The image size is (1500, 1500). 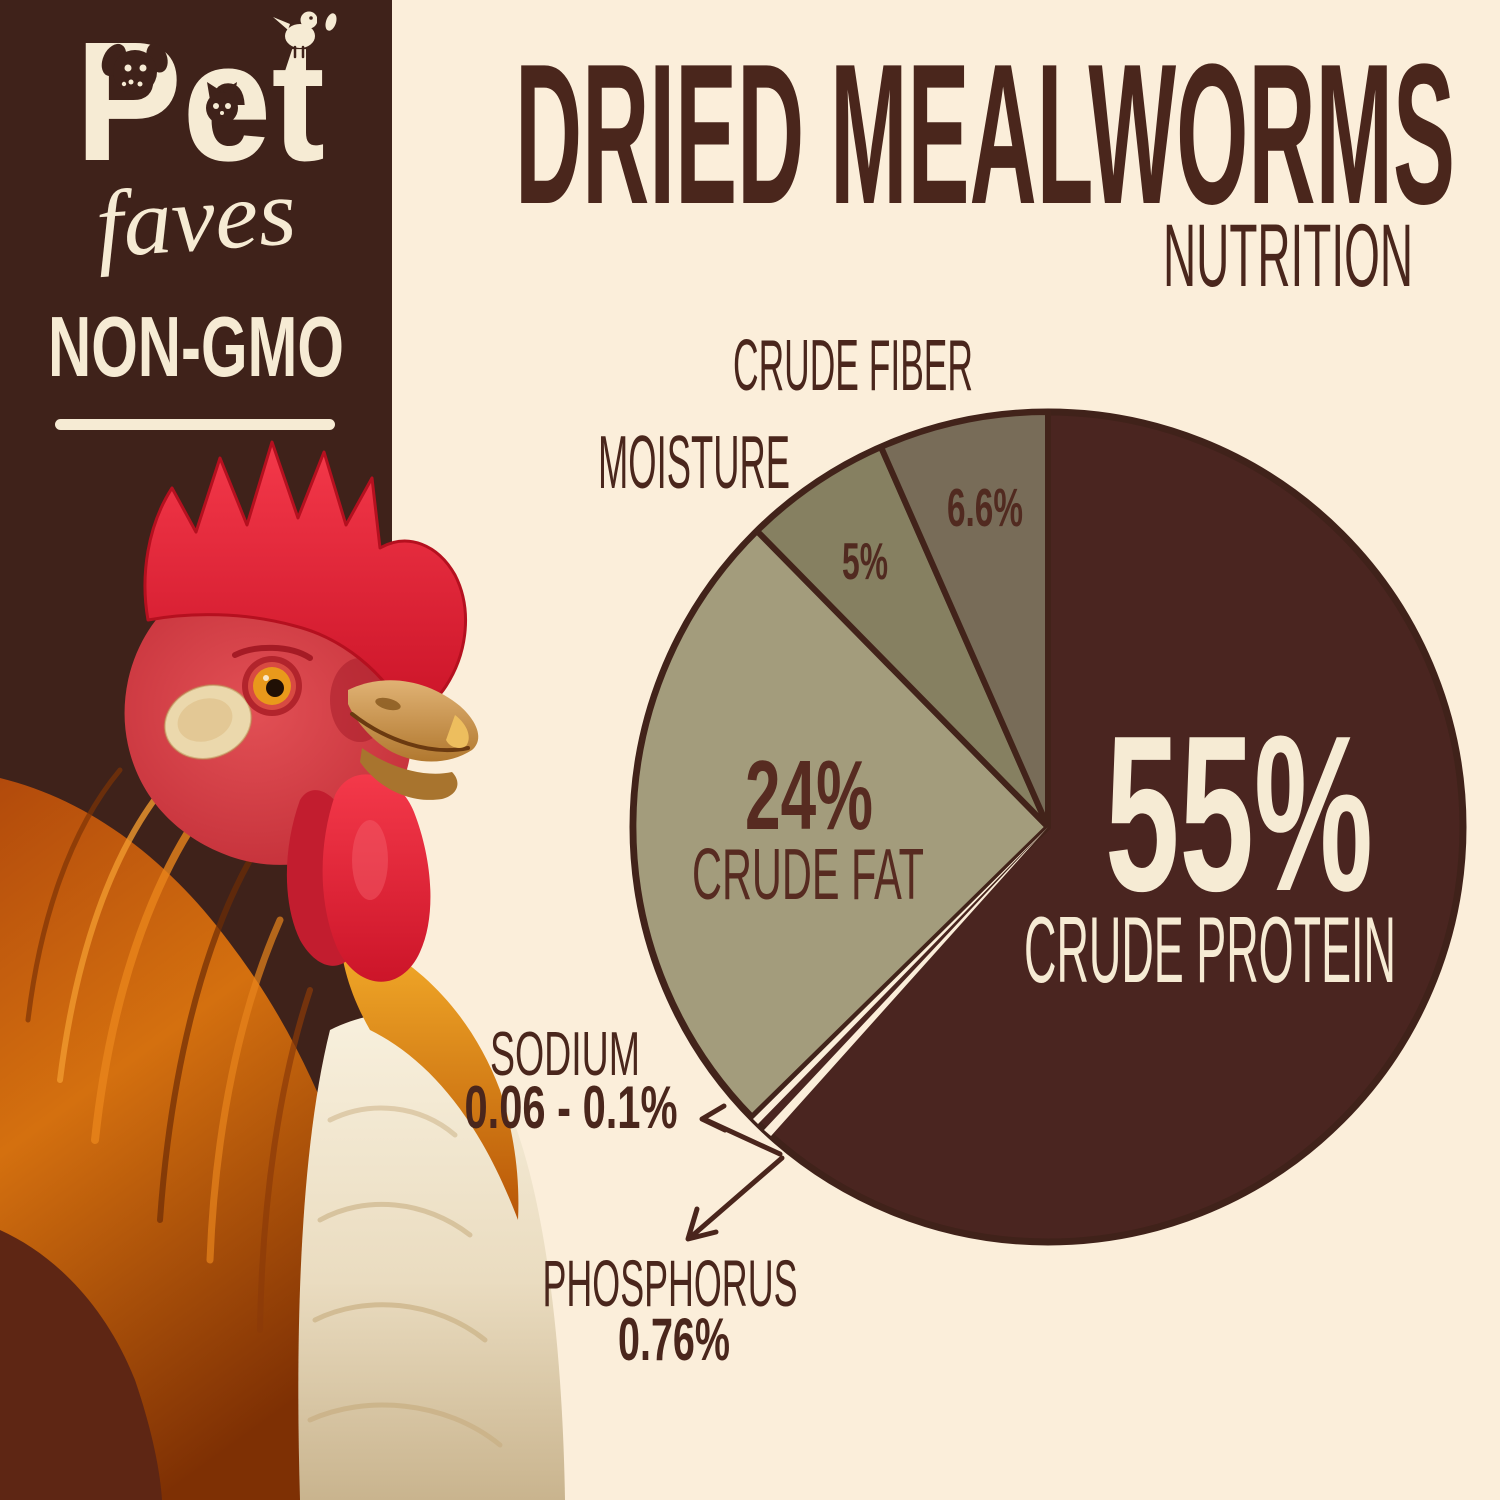 I want to click on divider, so click(x=195, y=424).